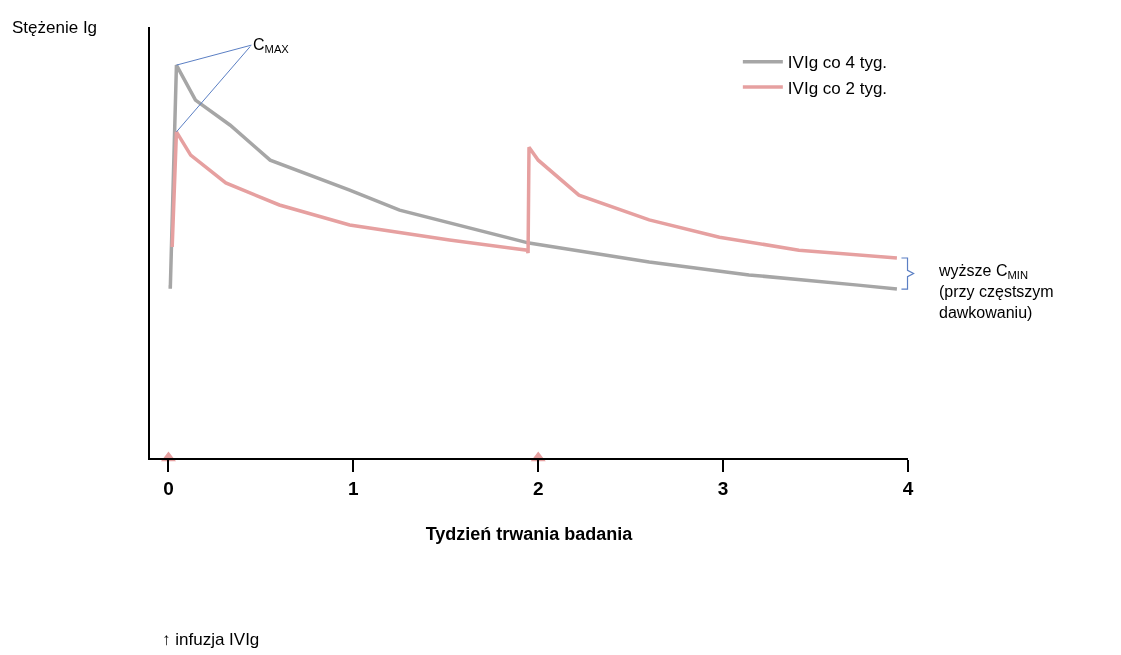  Describe the element at coordinates (271, 46) in the screenshot. I see `annotation: C$_{MAX}$` at that location.